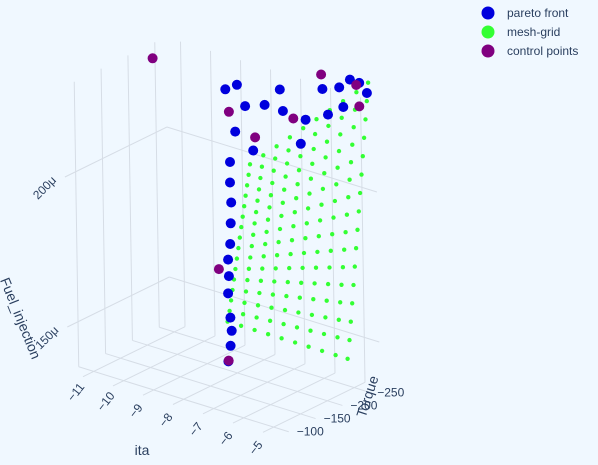  I want to click on y-tick-label: −100, so click(310, 432).